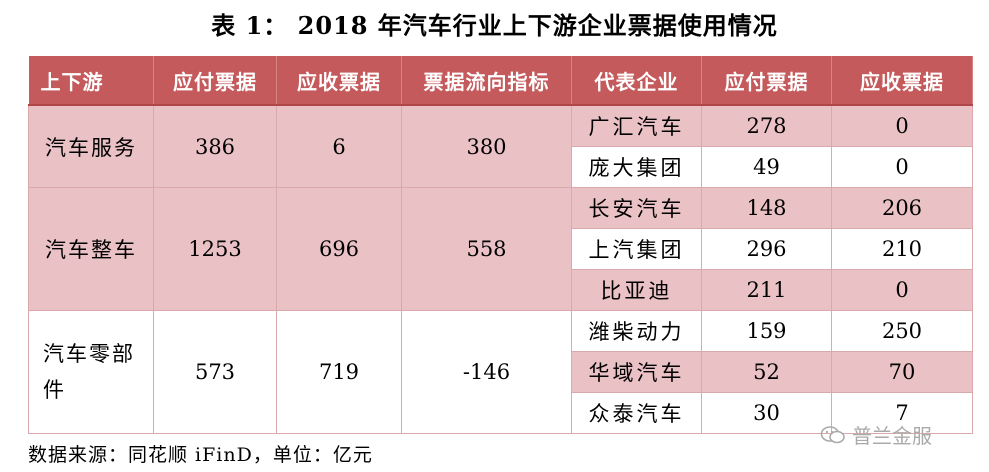  I want to click on col-header-payable: 应付票据, so click(215, 80).